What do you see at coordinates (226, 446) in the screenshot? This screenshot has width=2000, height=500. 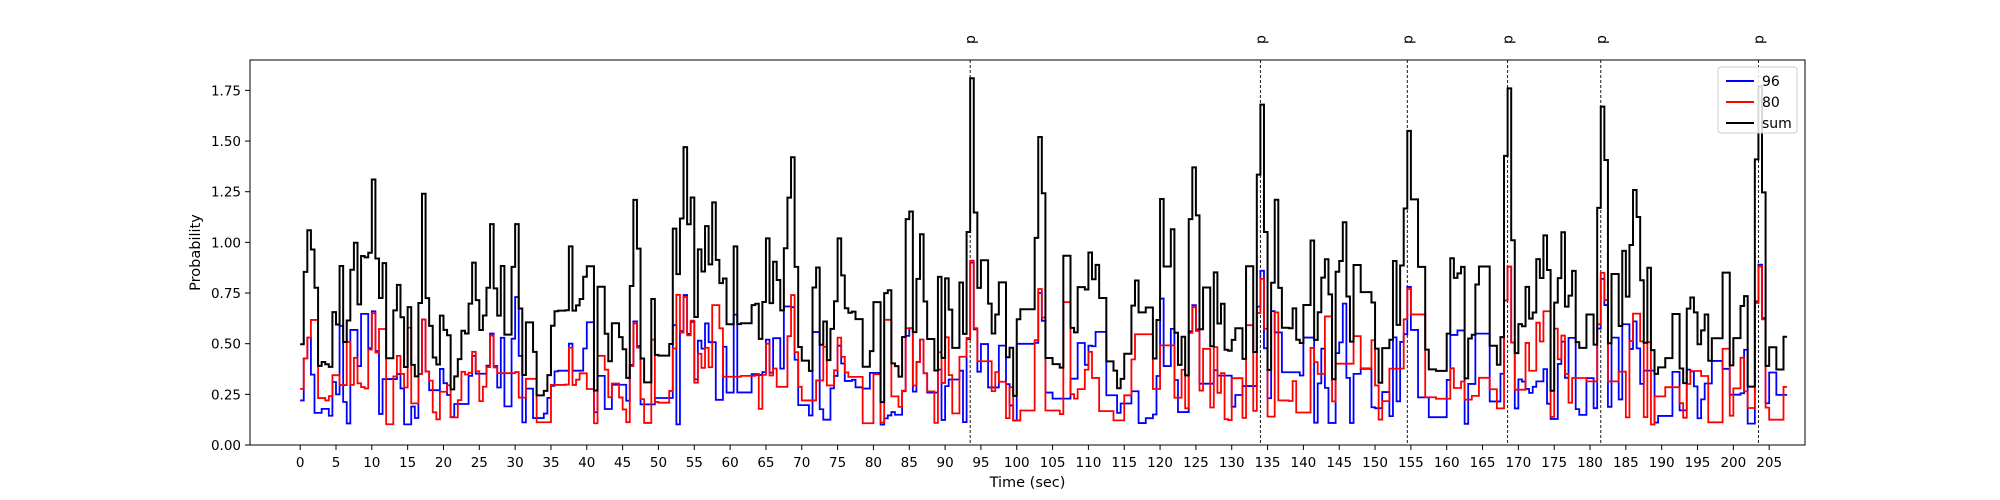 I see `y-tick-label-0.00: 0.00` at bounding box center [226, 446].